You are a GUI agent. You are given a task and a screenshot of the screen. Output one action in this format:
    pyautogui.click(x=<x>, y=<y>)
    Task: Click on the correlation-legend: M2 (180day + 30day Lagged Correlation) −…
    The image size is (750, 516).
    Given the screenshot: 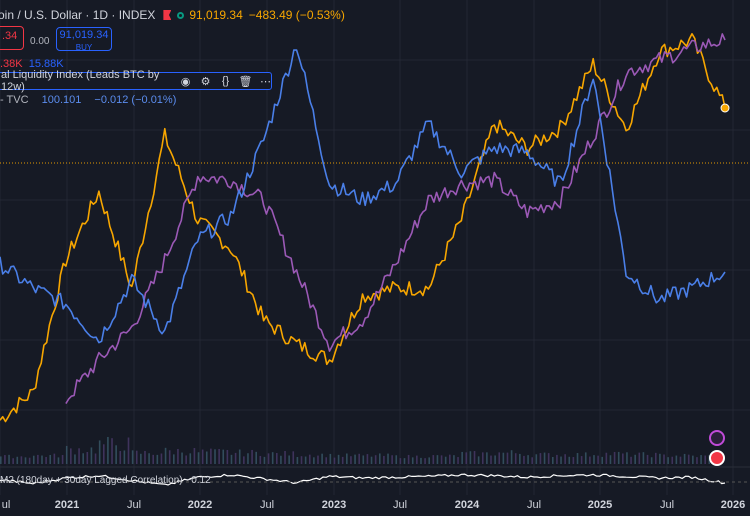 What is the action you would take?
    pyautogui.click(x=105, y=480)
    